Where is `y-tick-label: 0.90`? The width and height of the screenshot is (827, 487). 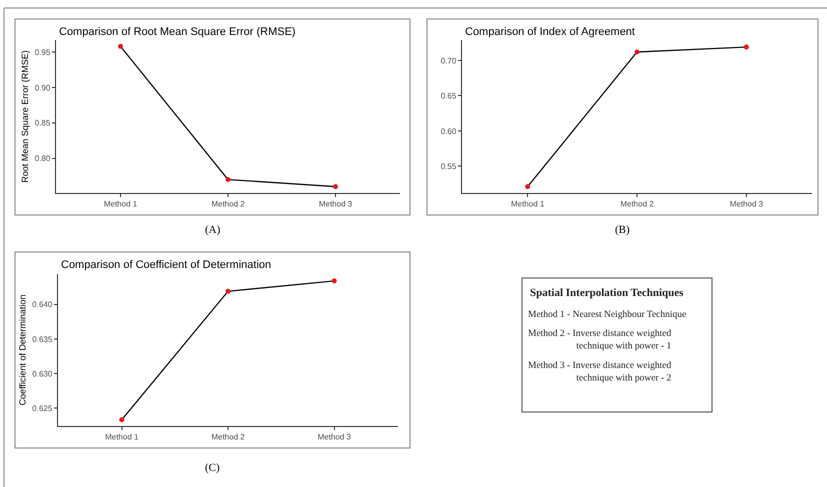 y-tick-label: 0.90 is located at coordinates (42, 87).